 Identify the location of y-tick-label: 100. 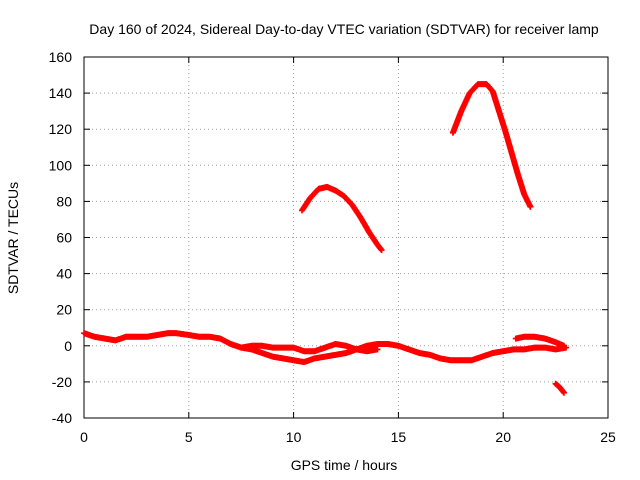
(61, 165).